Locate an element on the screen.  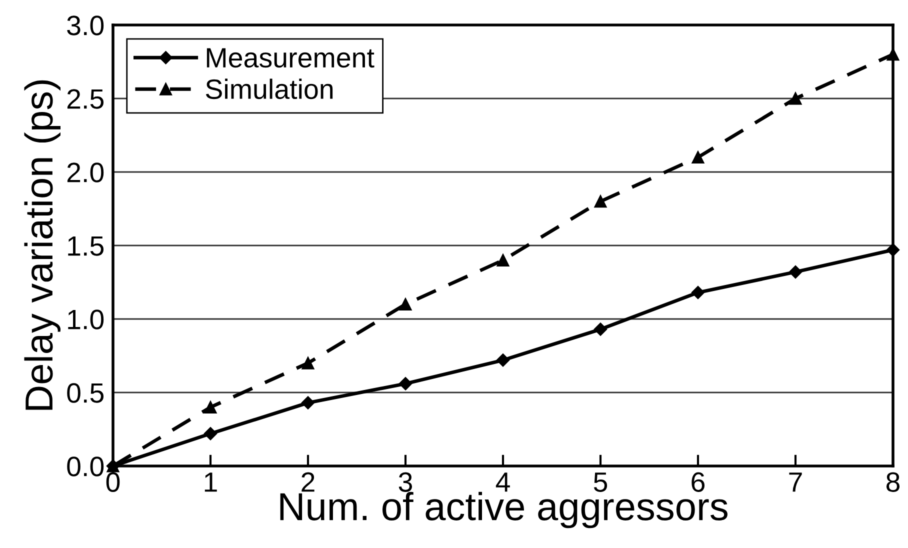
y-tick-label: 2.0 is located at coordinates (85, 172).